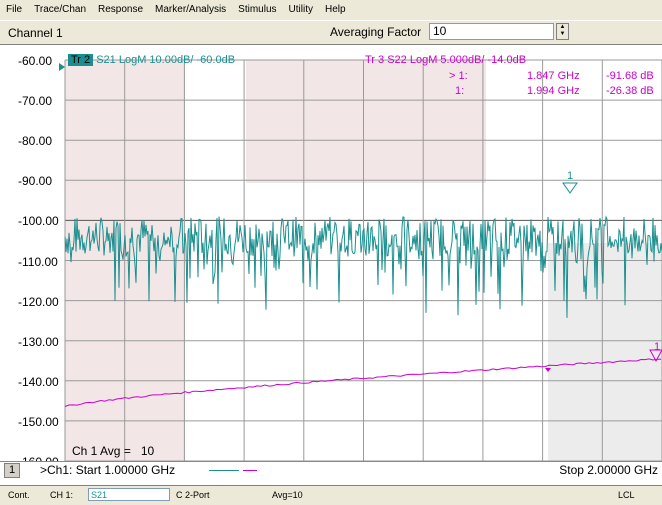 The width and height of the screenshot is (662, 505). I want to click on tr2-legend-swatch, so click(224, 470).